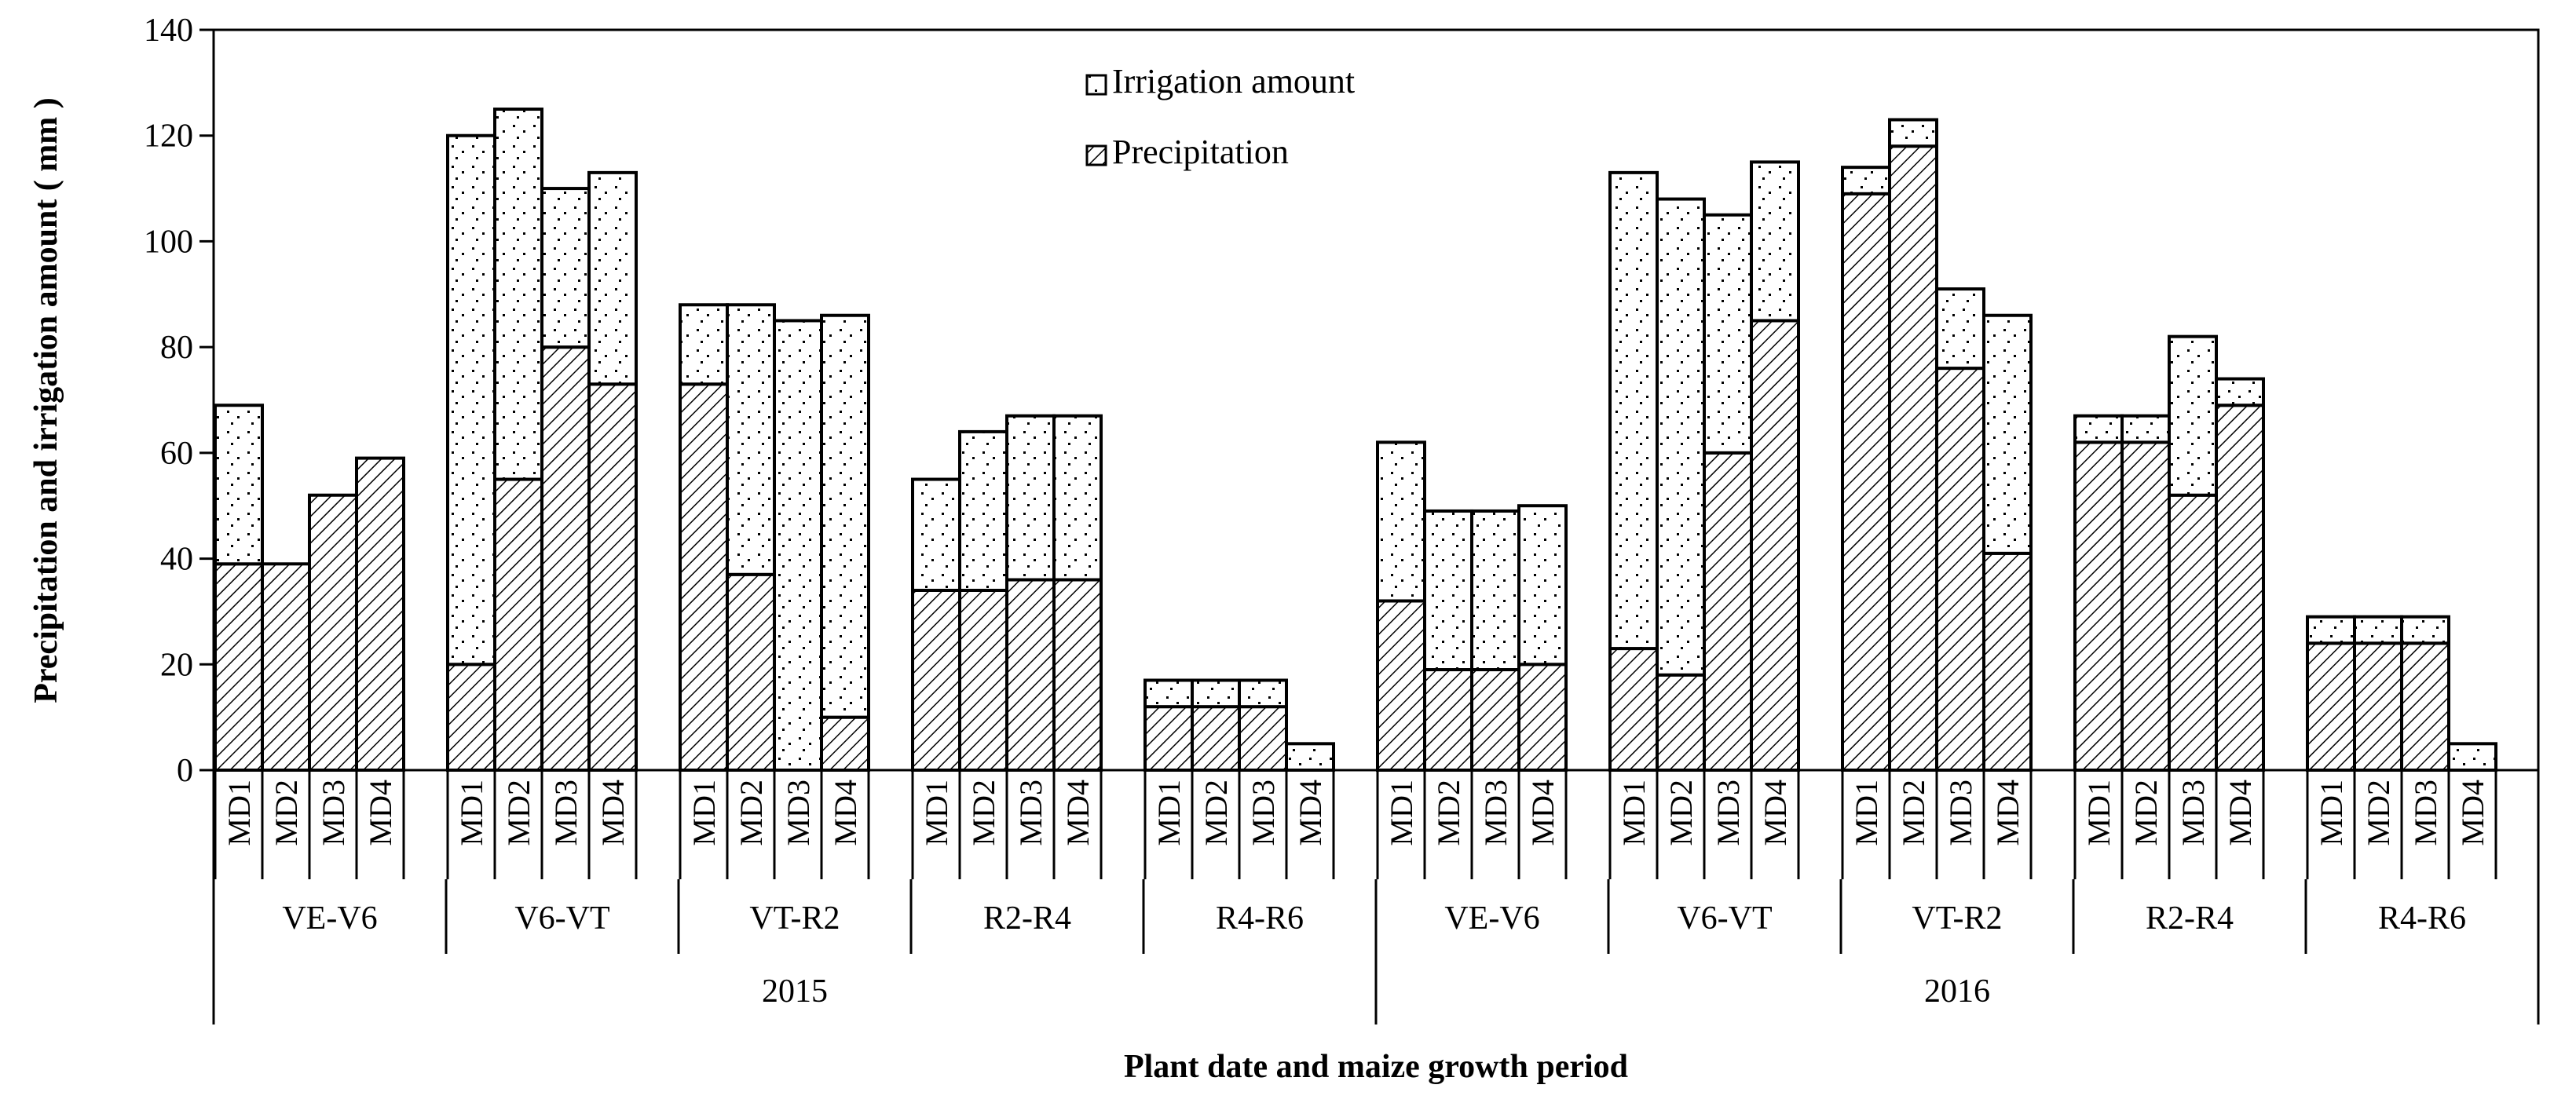 Image resolution: width=2576 pixels, height=1103 pixels. Describe the element at coordinates (176, 348) in the screenshot. I see `y-tick-label: 80` at that location.